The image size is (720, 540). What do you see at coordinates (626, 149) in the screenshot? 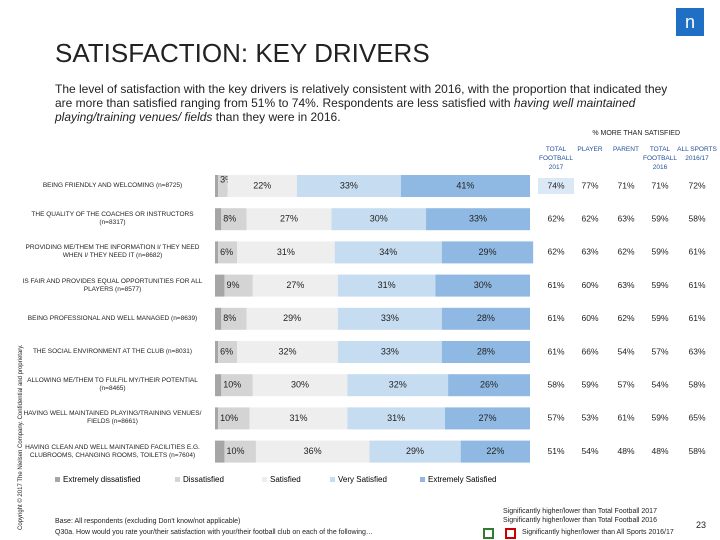
I see `column-header: PARENT` at bounding box center [626, 149].